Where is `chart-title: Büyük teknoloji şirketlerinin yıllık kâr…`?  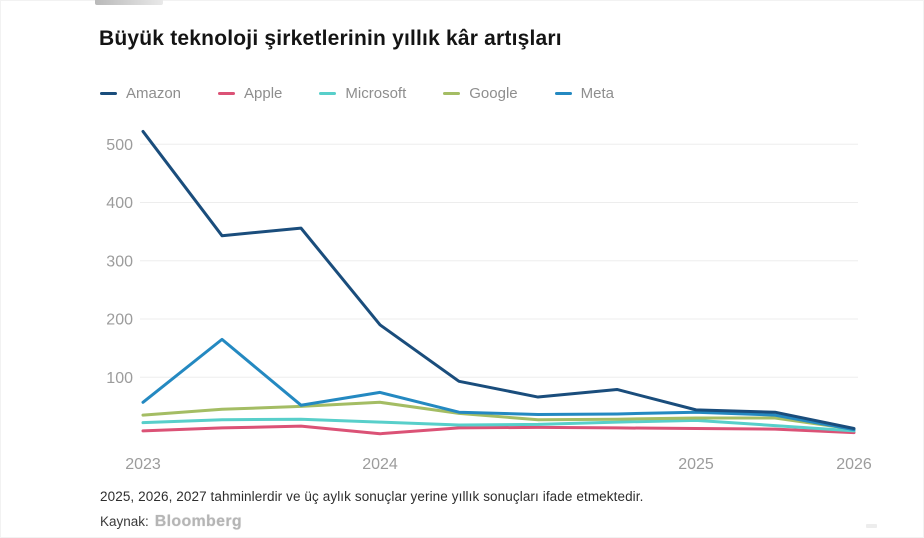 chart-title: Büyük teknoloji şirketlerinin yıllık kâr… is located at coordinates (330, 38).